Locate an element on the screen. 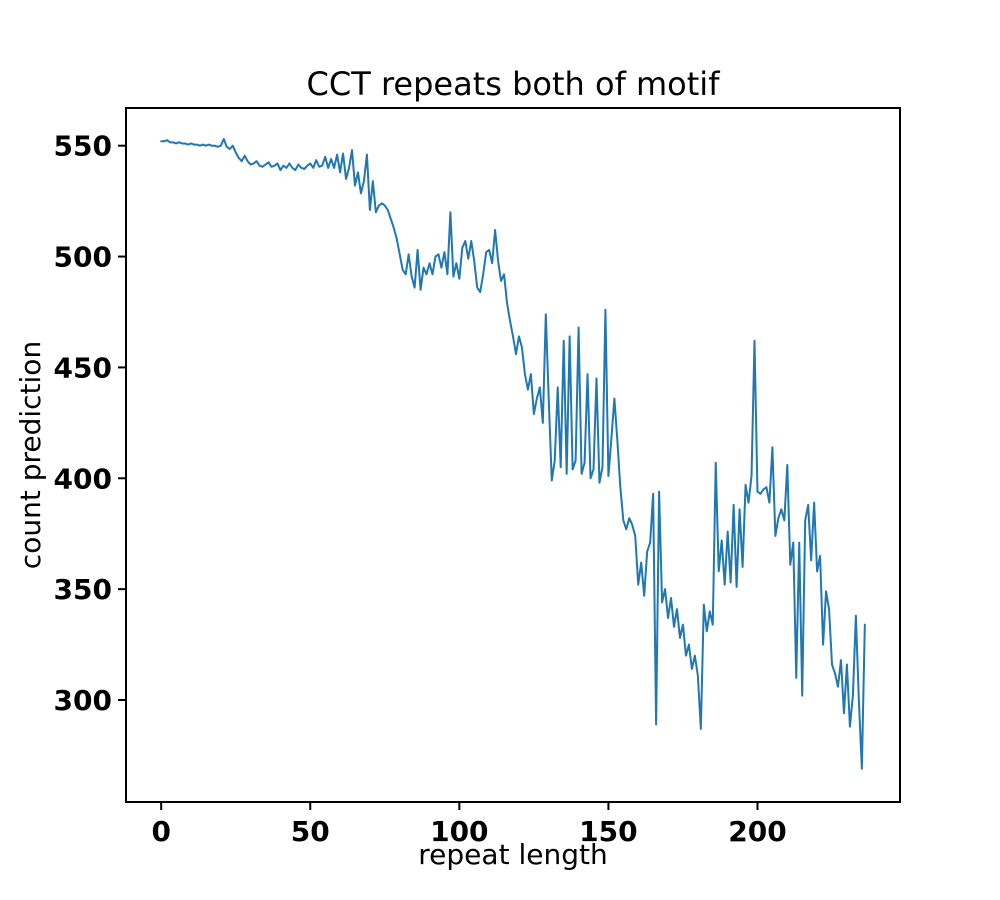 Image resolution: width=1000 pixels, height=900 pixels. y-tick-label: 400 is located at coordinates (83, 478).